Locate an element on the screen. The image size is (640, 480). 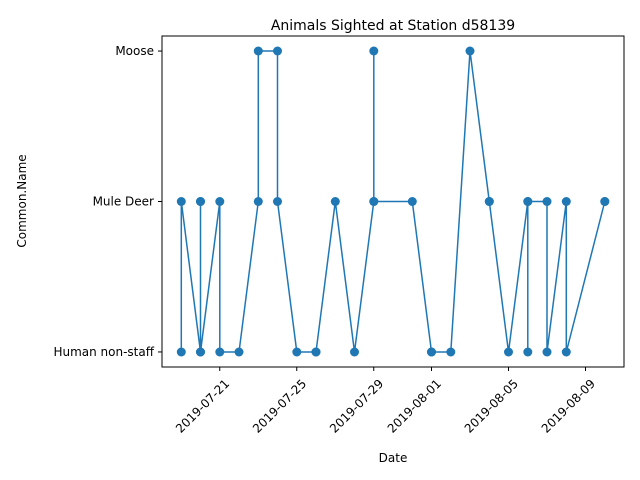
x-tick-label: 2019-07-25 is located at coordinates (279, 406).